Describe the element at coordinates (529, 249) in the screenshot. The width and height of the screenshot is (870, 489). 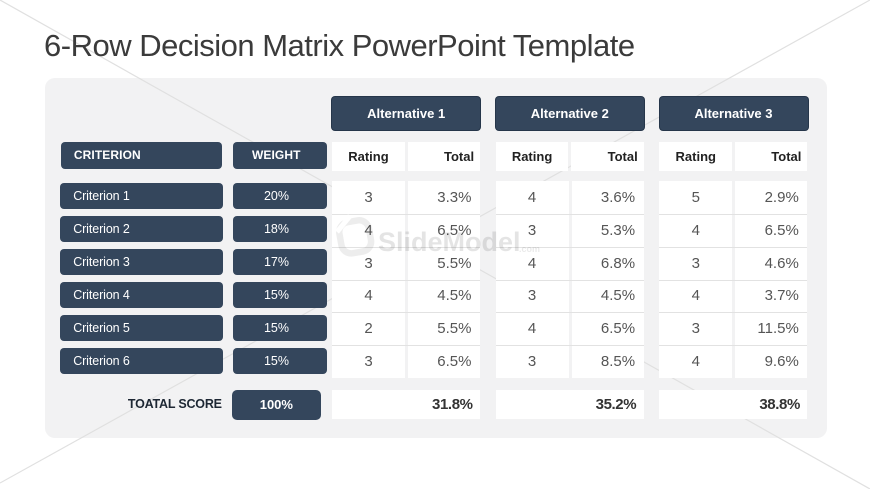
I see `svg-text: .com` at that location.